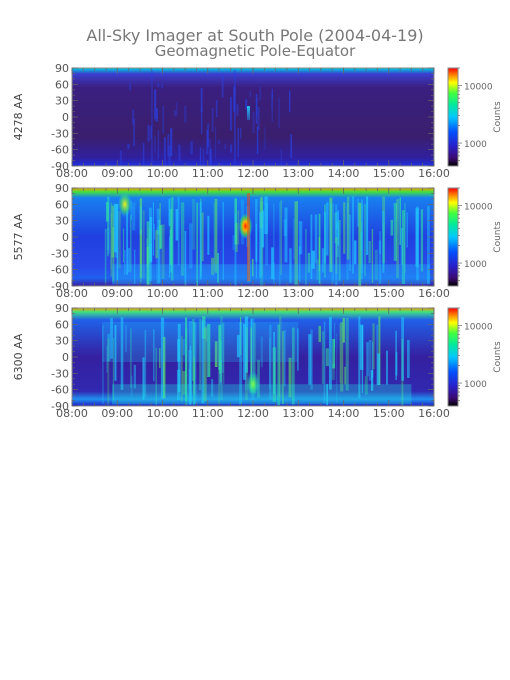 Image resolution: width=510 pixels, height=680 pixels. I want to click on x-tick-label: 14:00, so click(344, 413).